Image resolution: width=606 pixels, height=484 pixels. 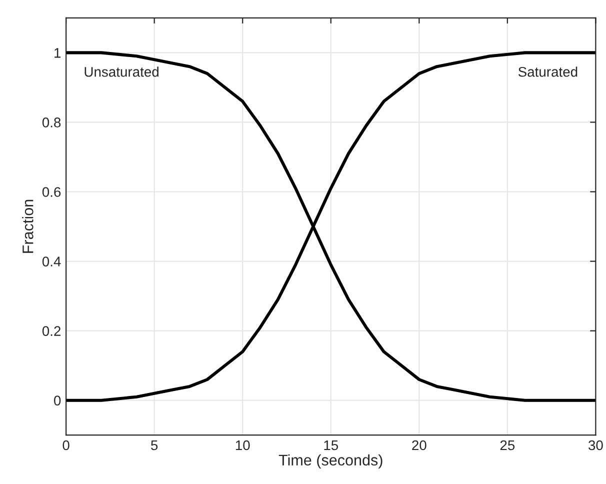 What do you see at coordinates (51, 123) in the screenshot?
I see `y-tick-label: 0.8` at bounding box center [51, 123].